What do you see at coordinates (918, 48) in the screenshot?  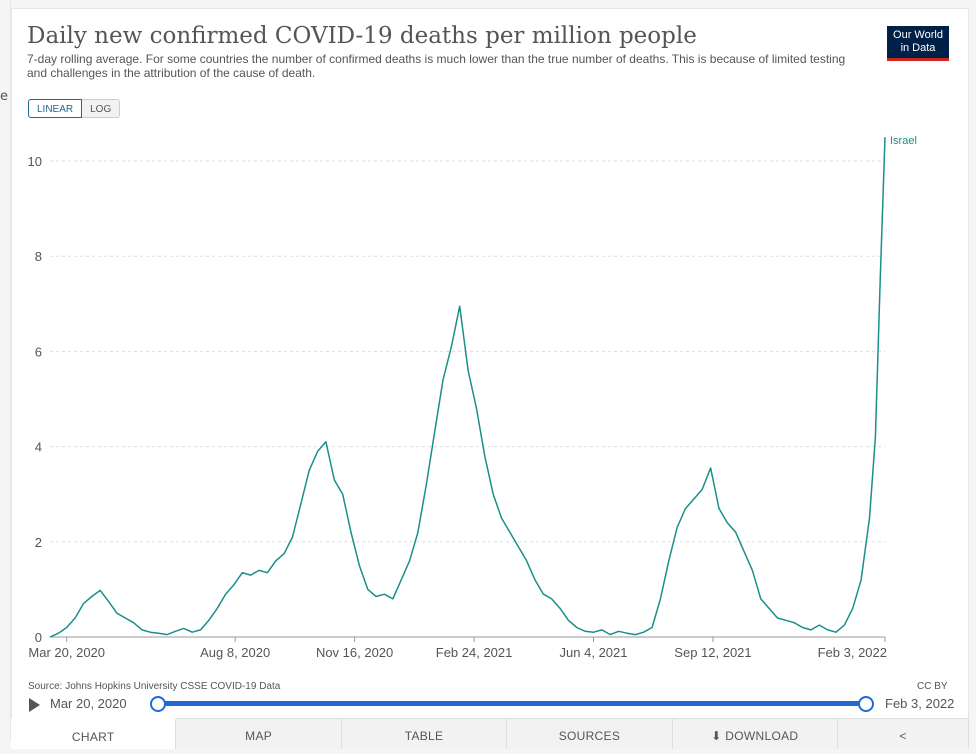 I see `logo-line-2: in Data` at bounding box center [918, 48].